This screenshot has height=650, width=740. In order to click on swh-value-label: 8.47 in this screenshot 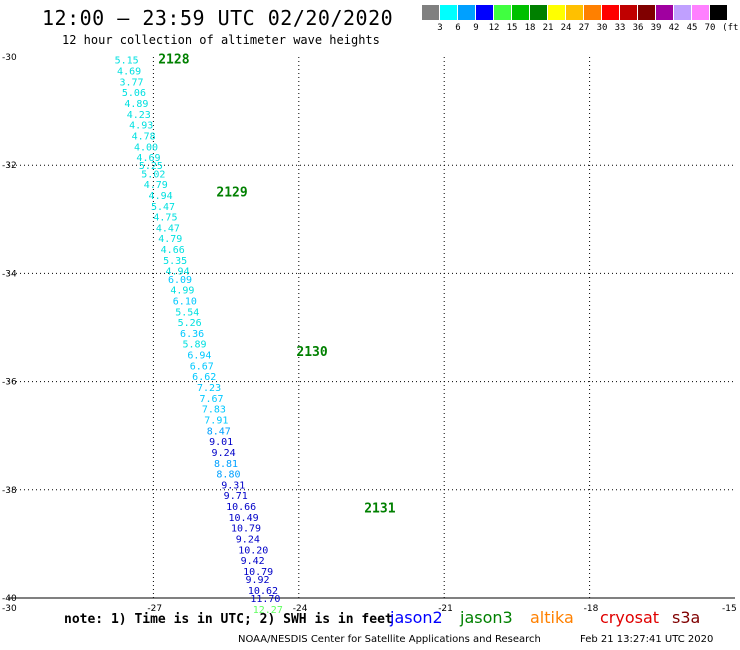, I will do `click(219, 431)`.